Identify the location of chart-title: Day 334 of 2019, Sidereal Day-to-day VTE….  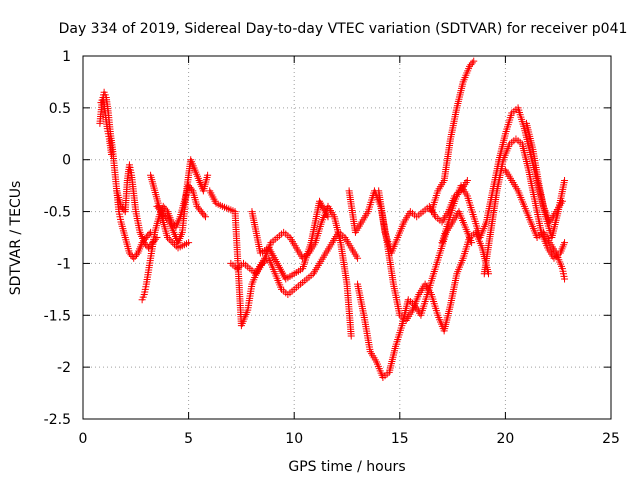
(343, 29).